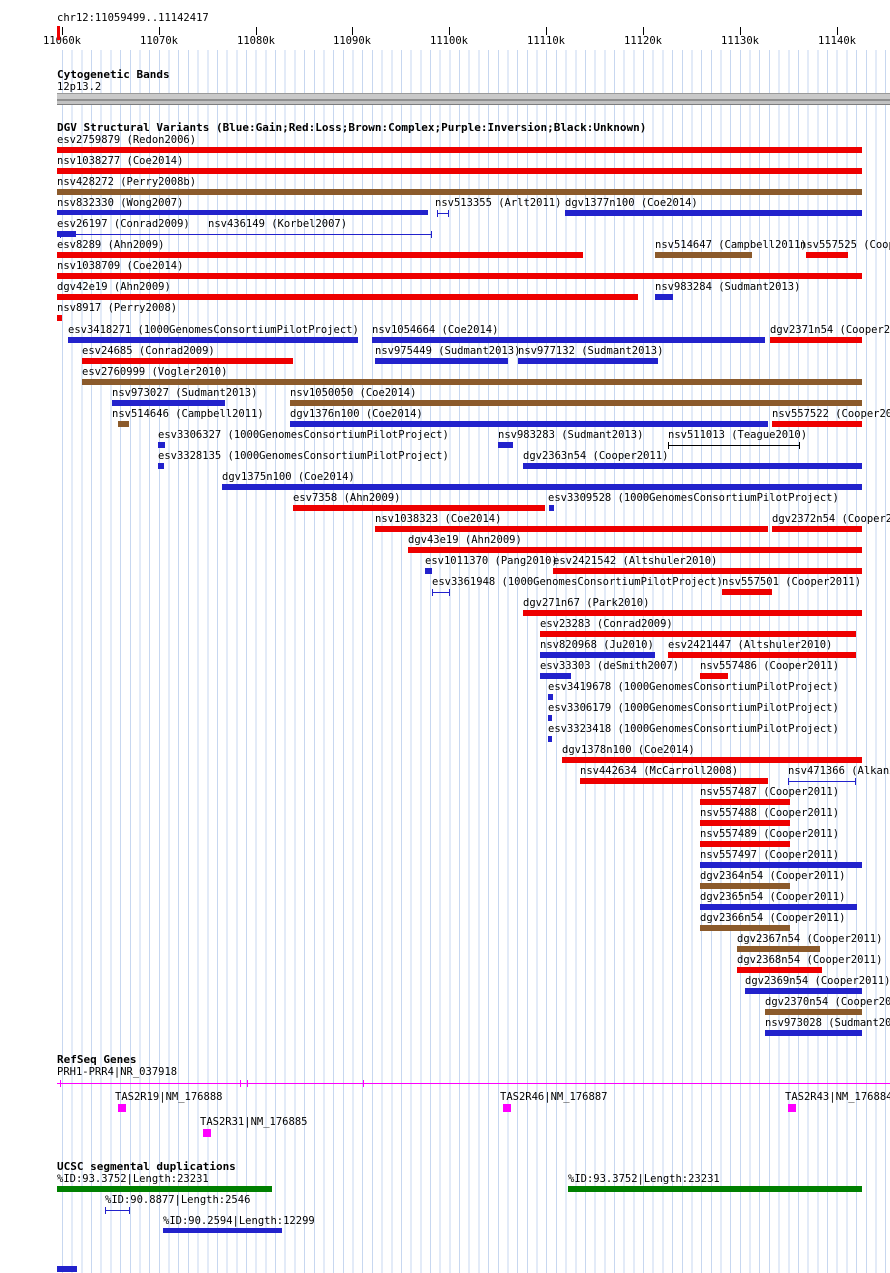  Describe the element at coordinates (792, 582) in the screenshot. I see `variant-label: nsv557501 (Cooper2011)` at that location.